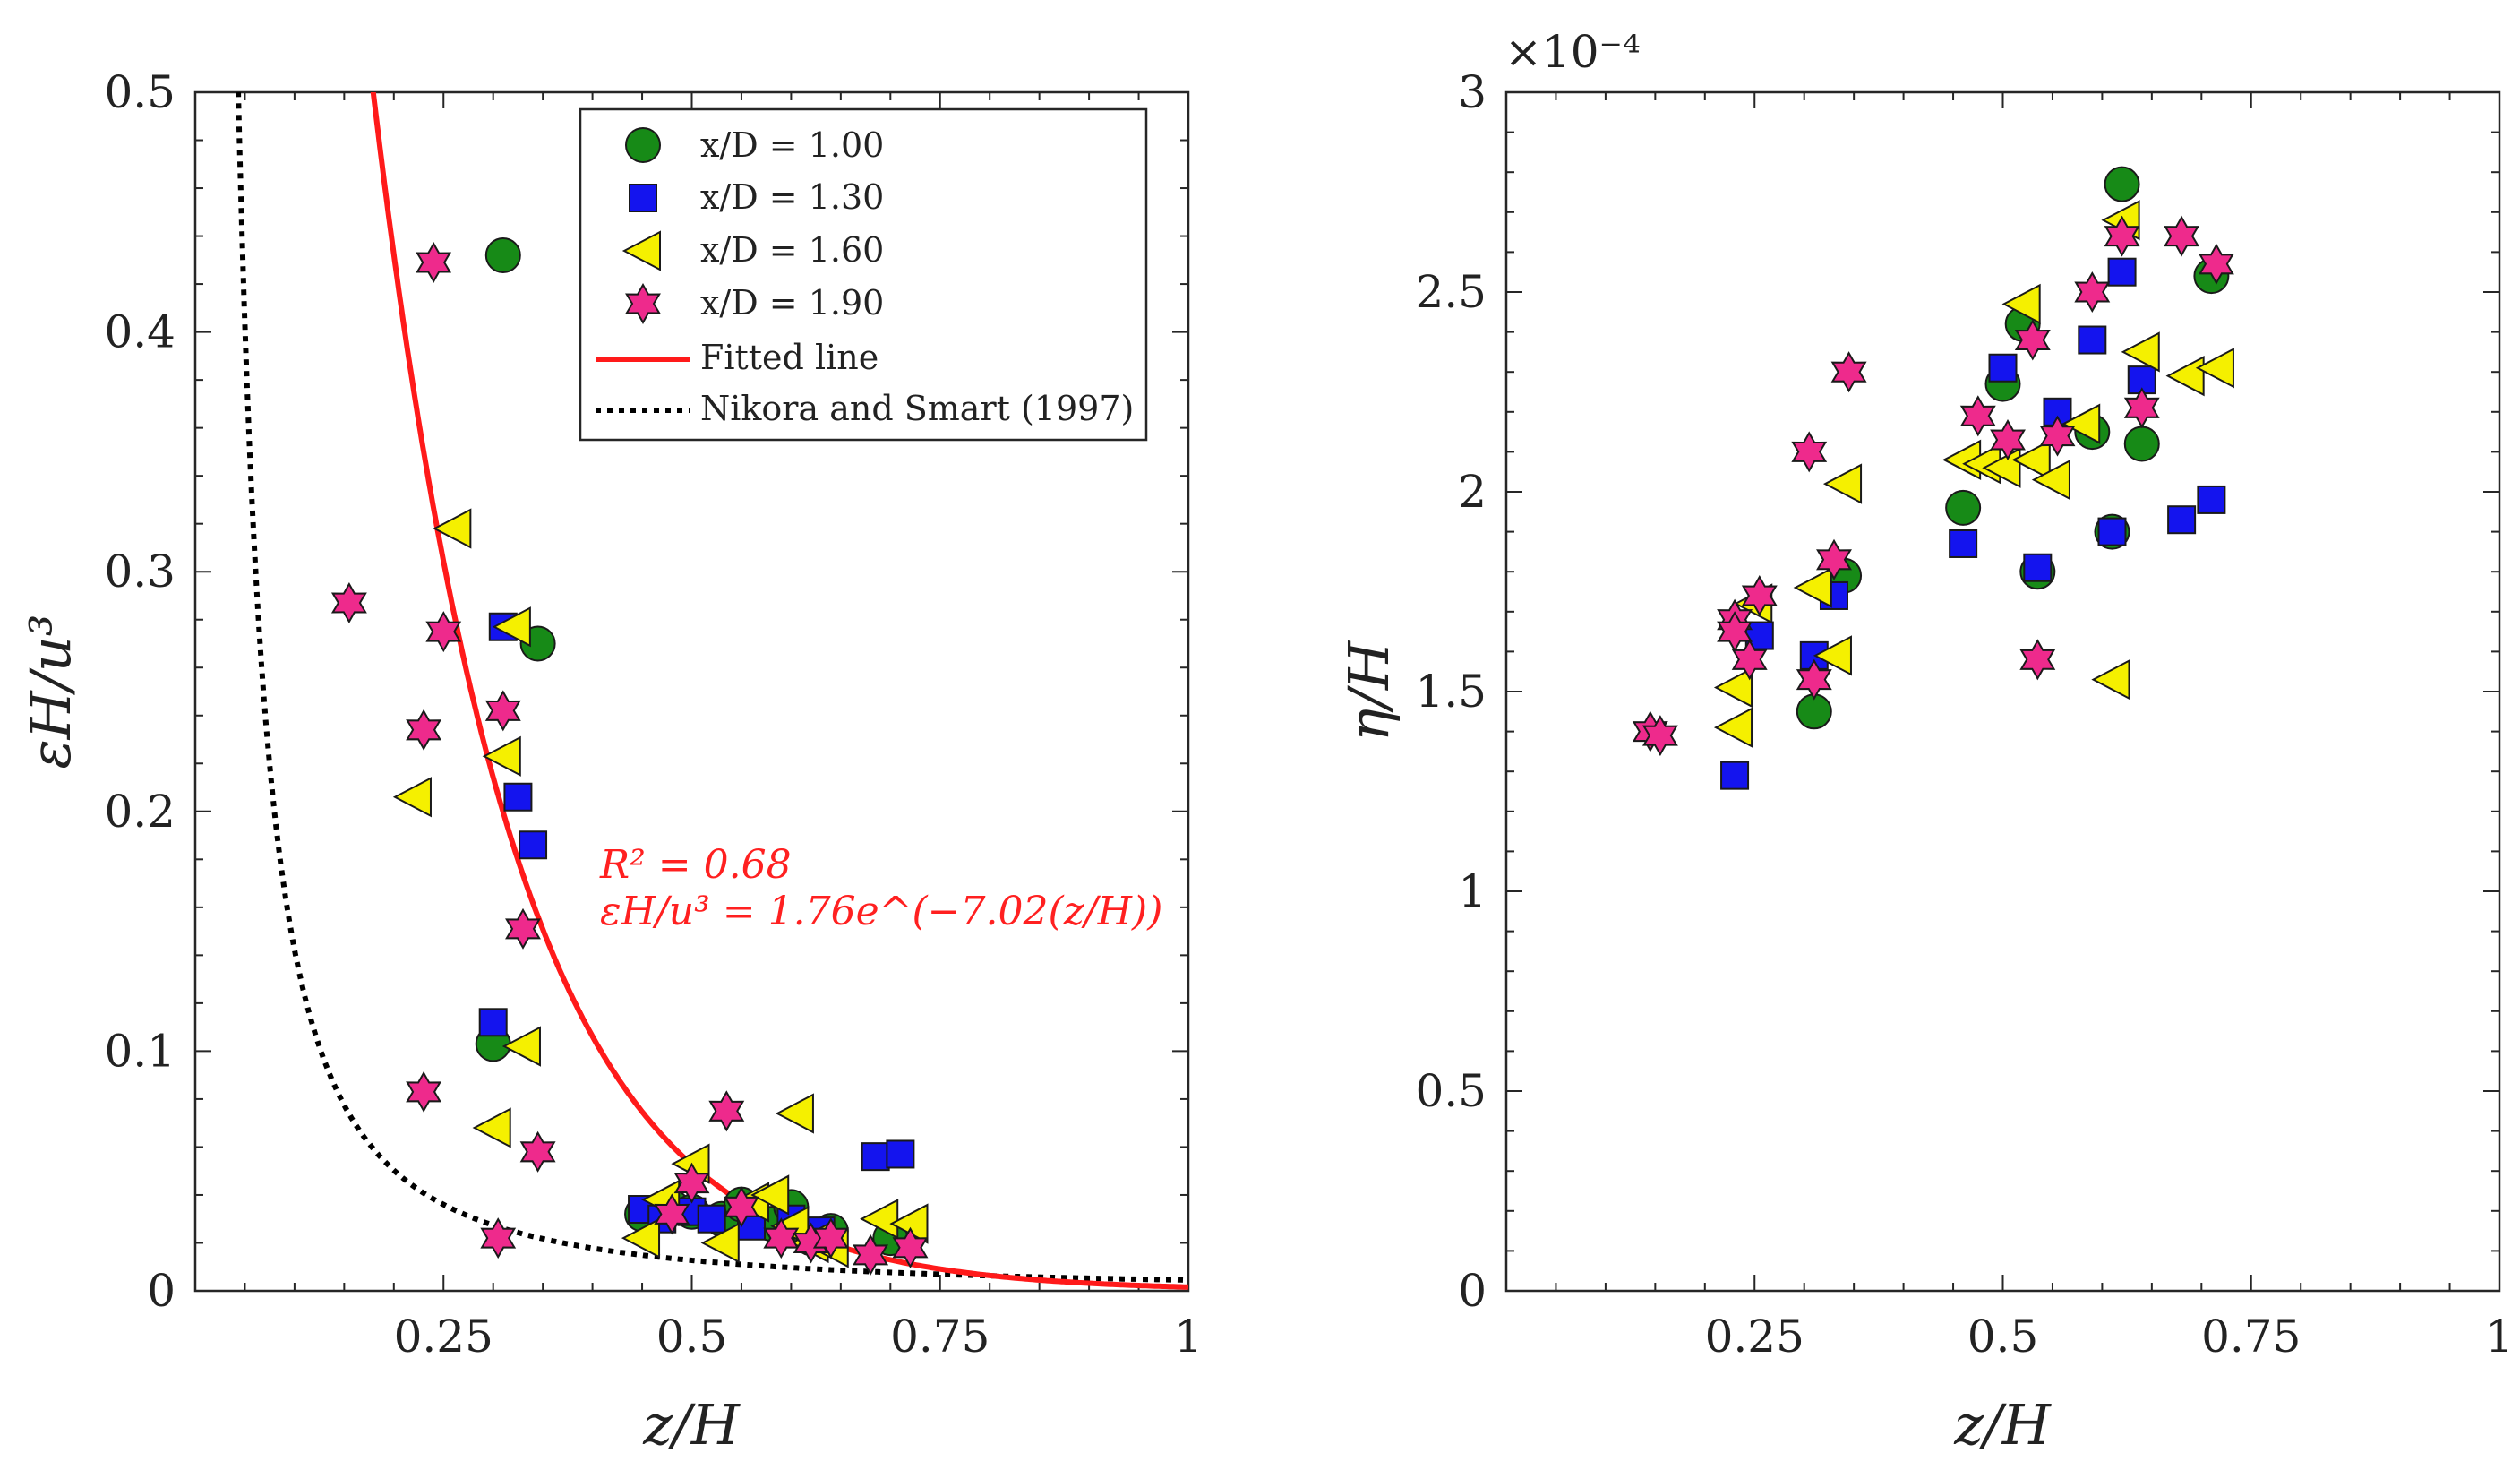 Image resolution: width=2520 pixels, height=1470 pixels. Describe the element at coordinates (881, 912) in the screenshot. I see `equation-annotation: εH/u³ = 1.76e^(−7.02(z/H))` at that location.